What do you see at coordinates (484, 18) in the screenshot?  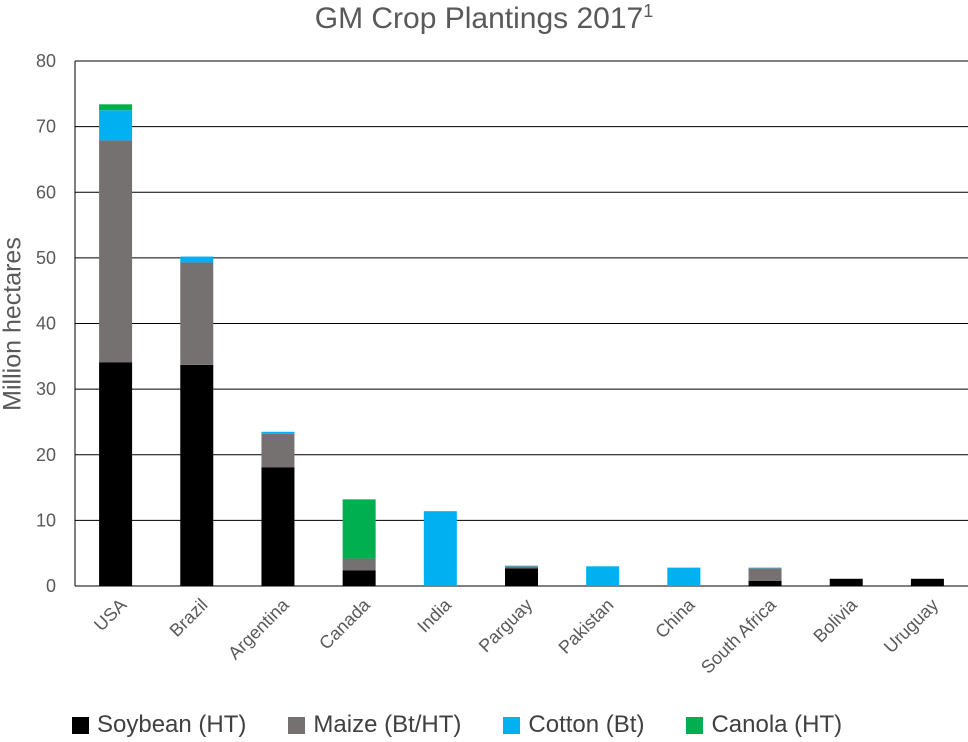 I see `chart-title: GM Crop Plantings 20171` at bounding box center [484, 18].